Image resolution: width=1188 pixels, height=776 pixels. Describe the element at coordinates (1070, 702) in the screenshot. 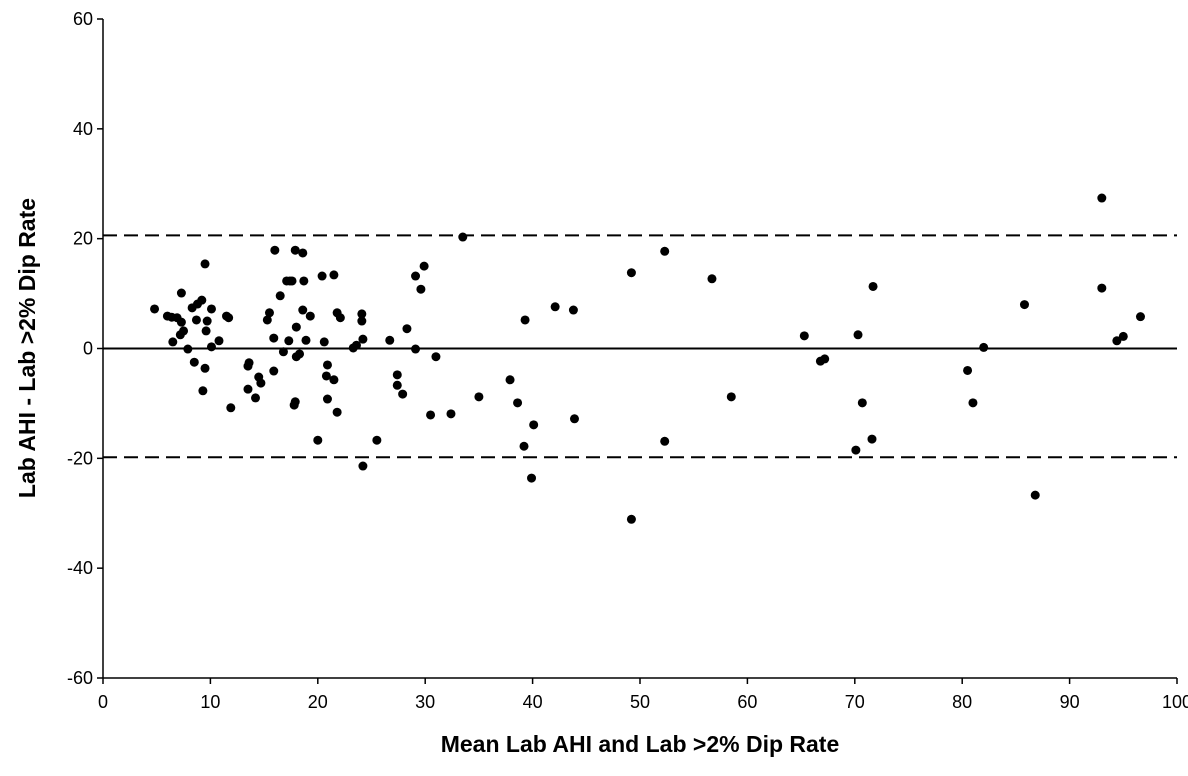

I see `x-tick-label: 90` at that location.